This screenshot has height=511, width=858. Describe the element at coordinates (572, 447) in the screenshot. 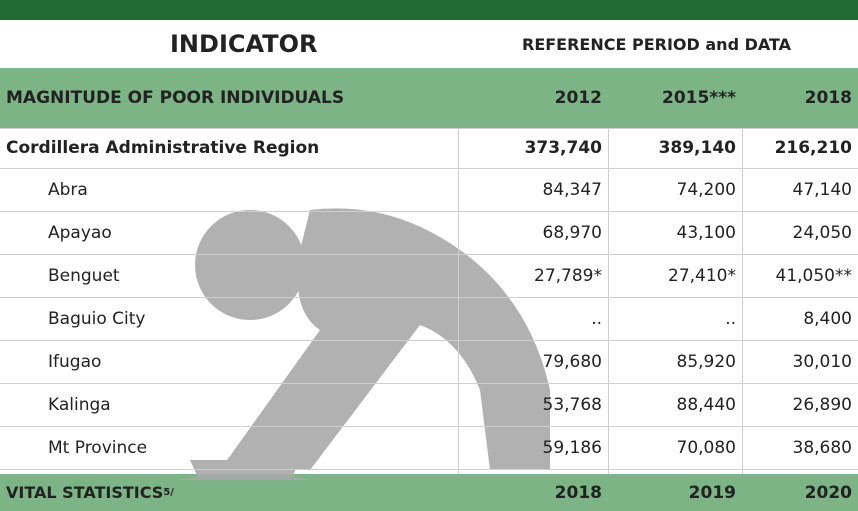

I see `row-value: 59,186` at that location.